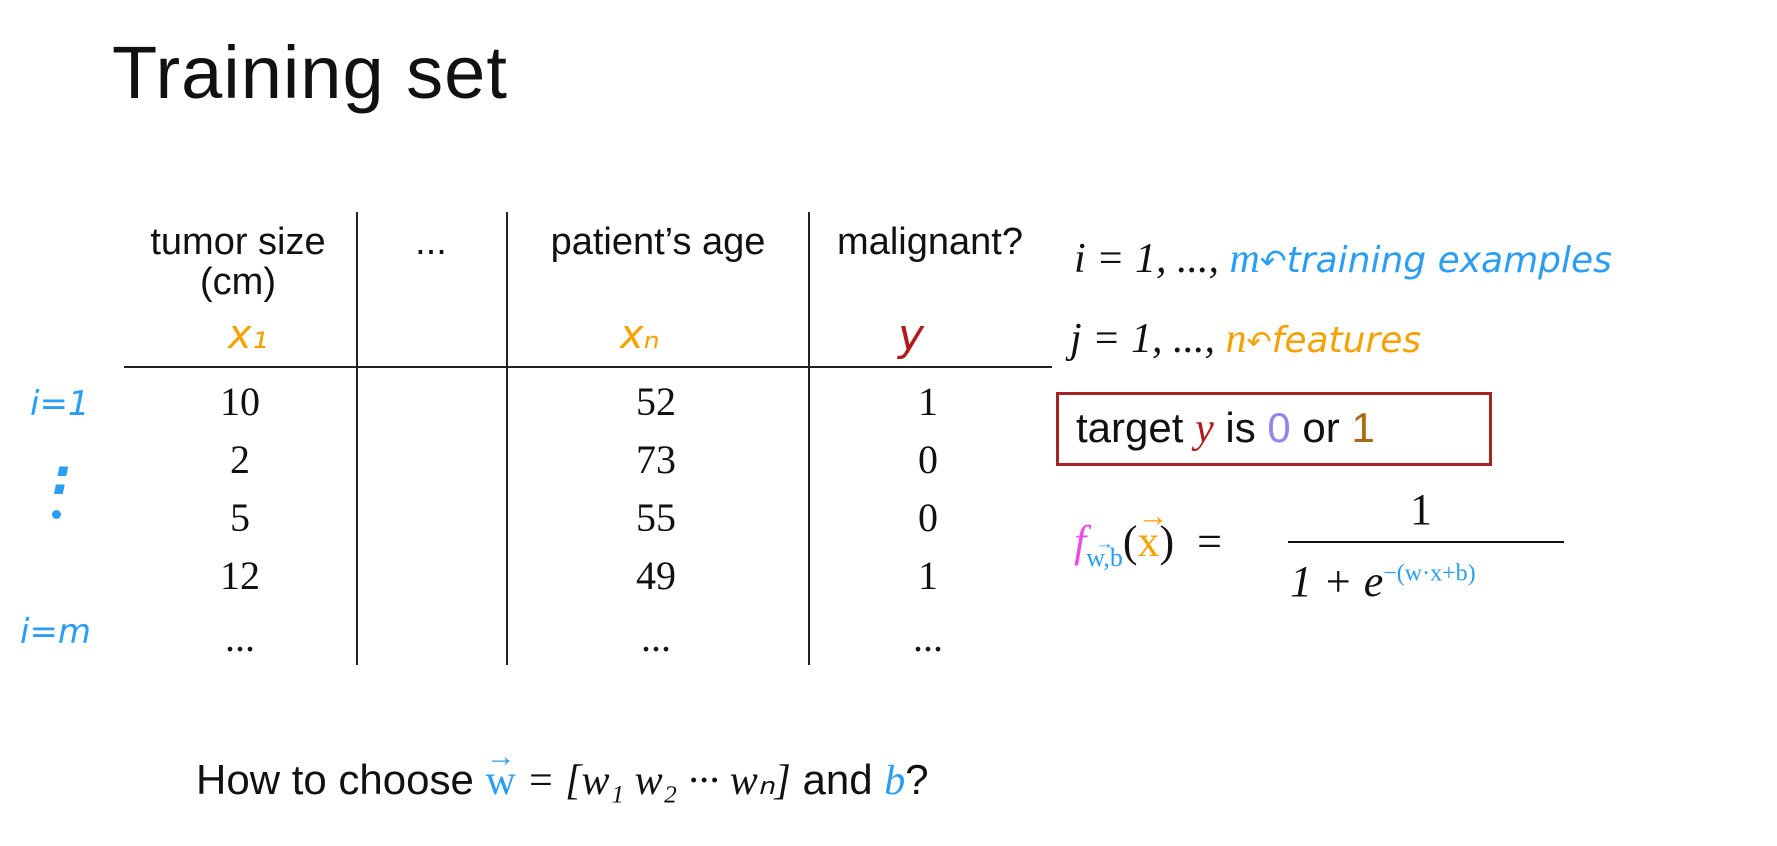 This screenshot has width=1777, height=846. What do you see at coordinates (1204, 429) in the screenshot?
I see `target-y: y` at bounding box center [1204, 429].